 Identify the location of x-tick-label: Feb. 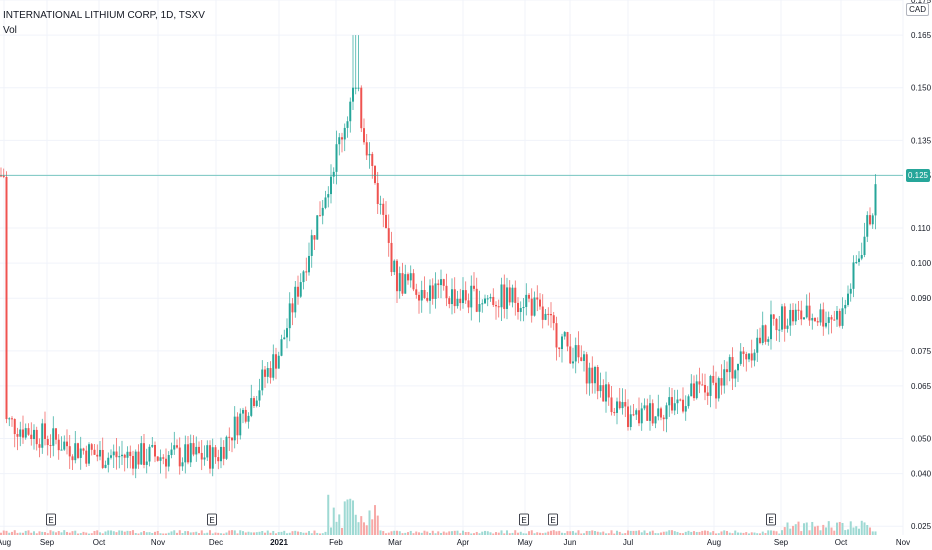
(336, 542).